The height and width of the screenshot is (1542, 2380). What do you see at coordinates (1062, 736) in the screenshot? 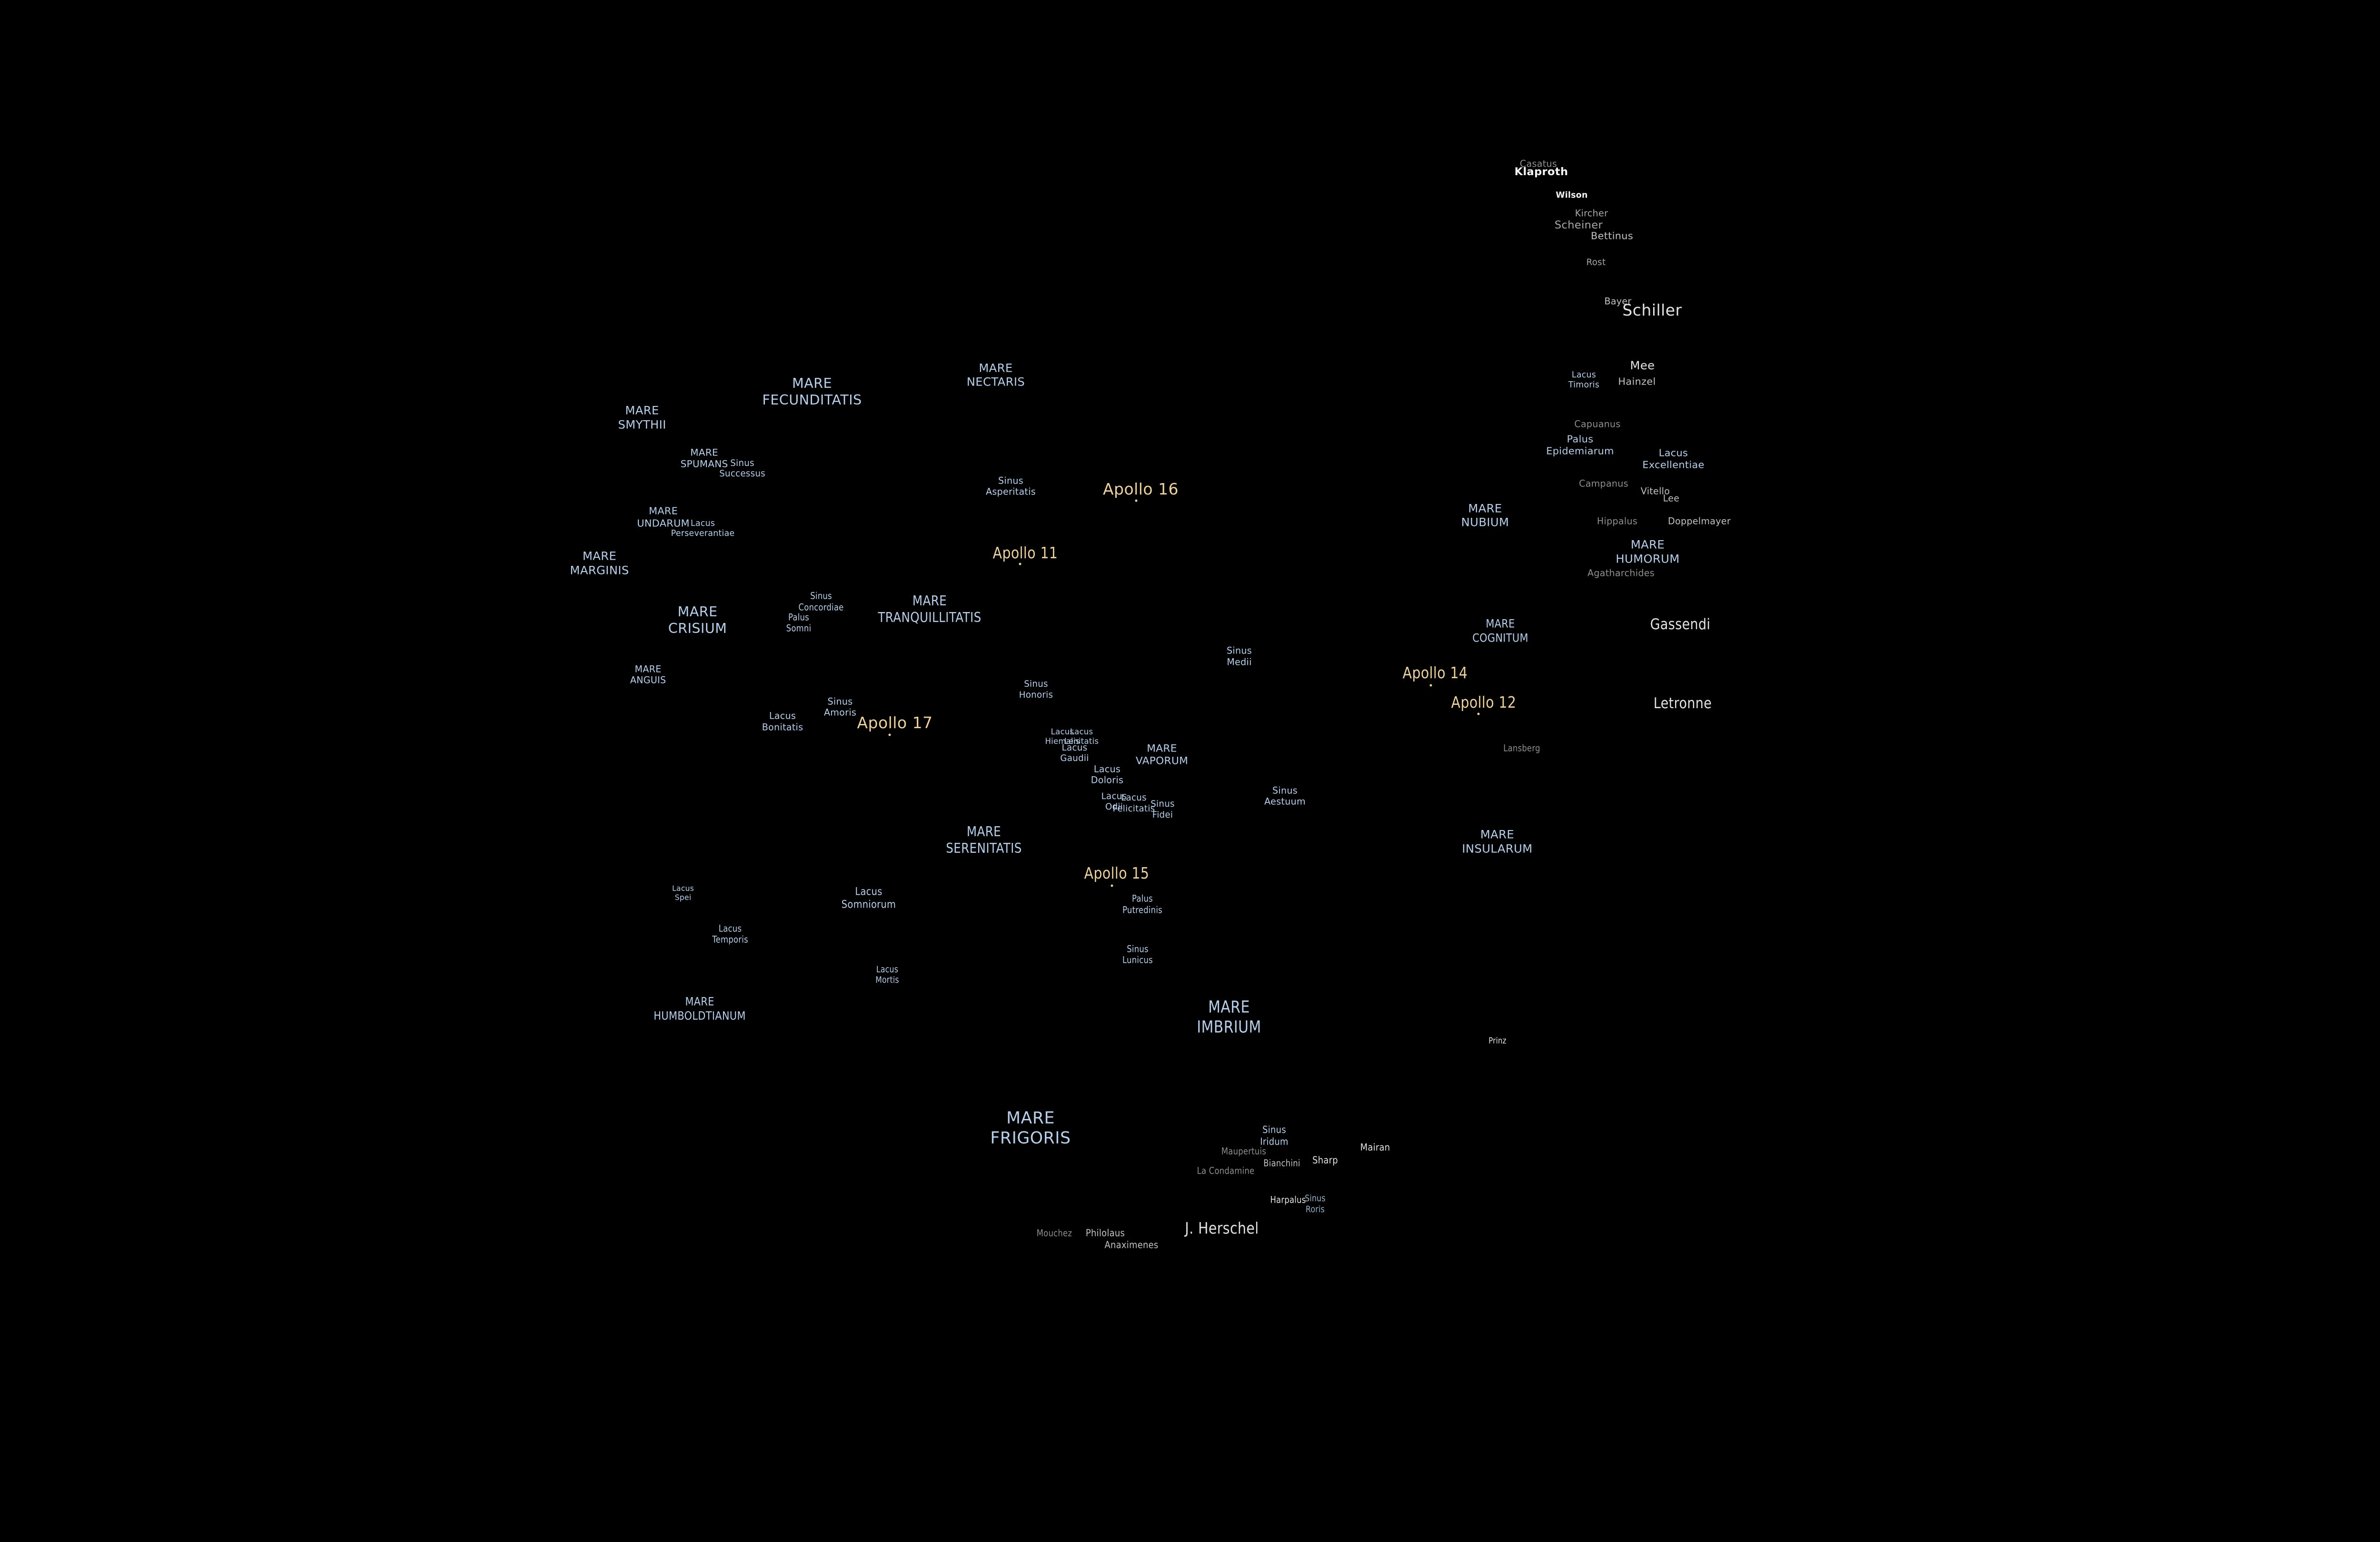
I see `label-lacus-hiemalis: Lacus Hiemalis` at bounding box center [1062, 736].